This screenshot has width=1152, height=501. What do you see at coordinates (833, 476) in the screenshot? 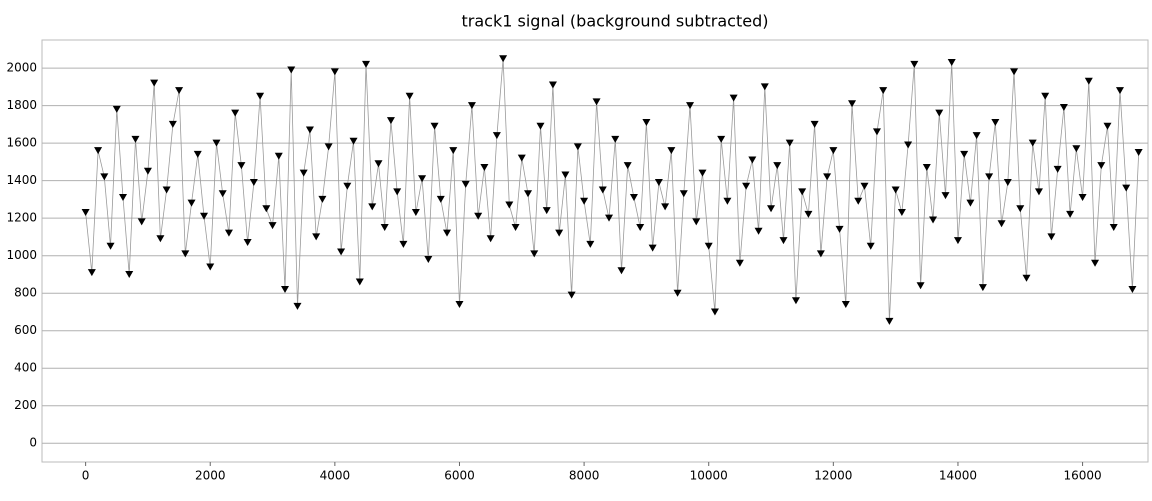
I see `x-tick-label: 12000` at bounding box center [833, 476].